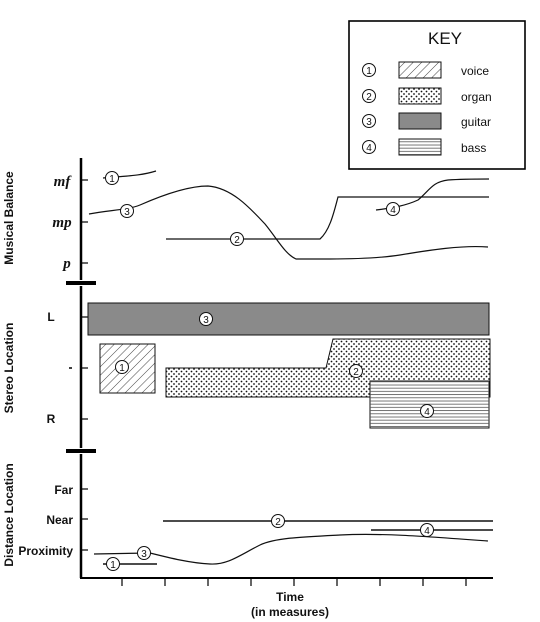 The height and width of the screenshot is (622, 540). I want to click on level-p: p, so click(66, 264).